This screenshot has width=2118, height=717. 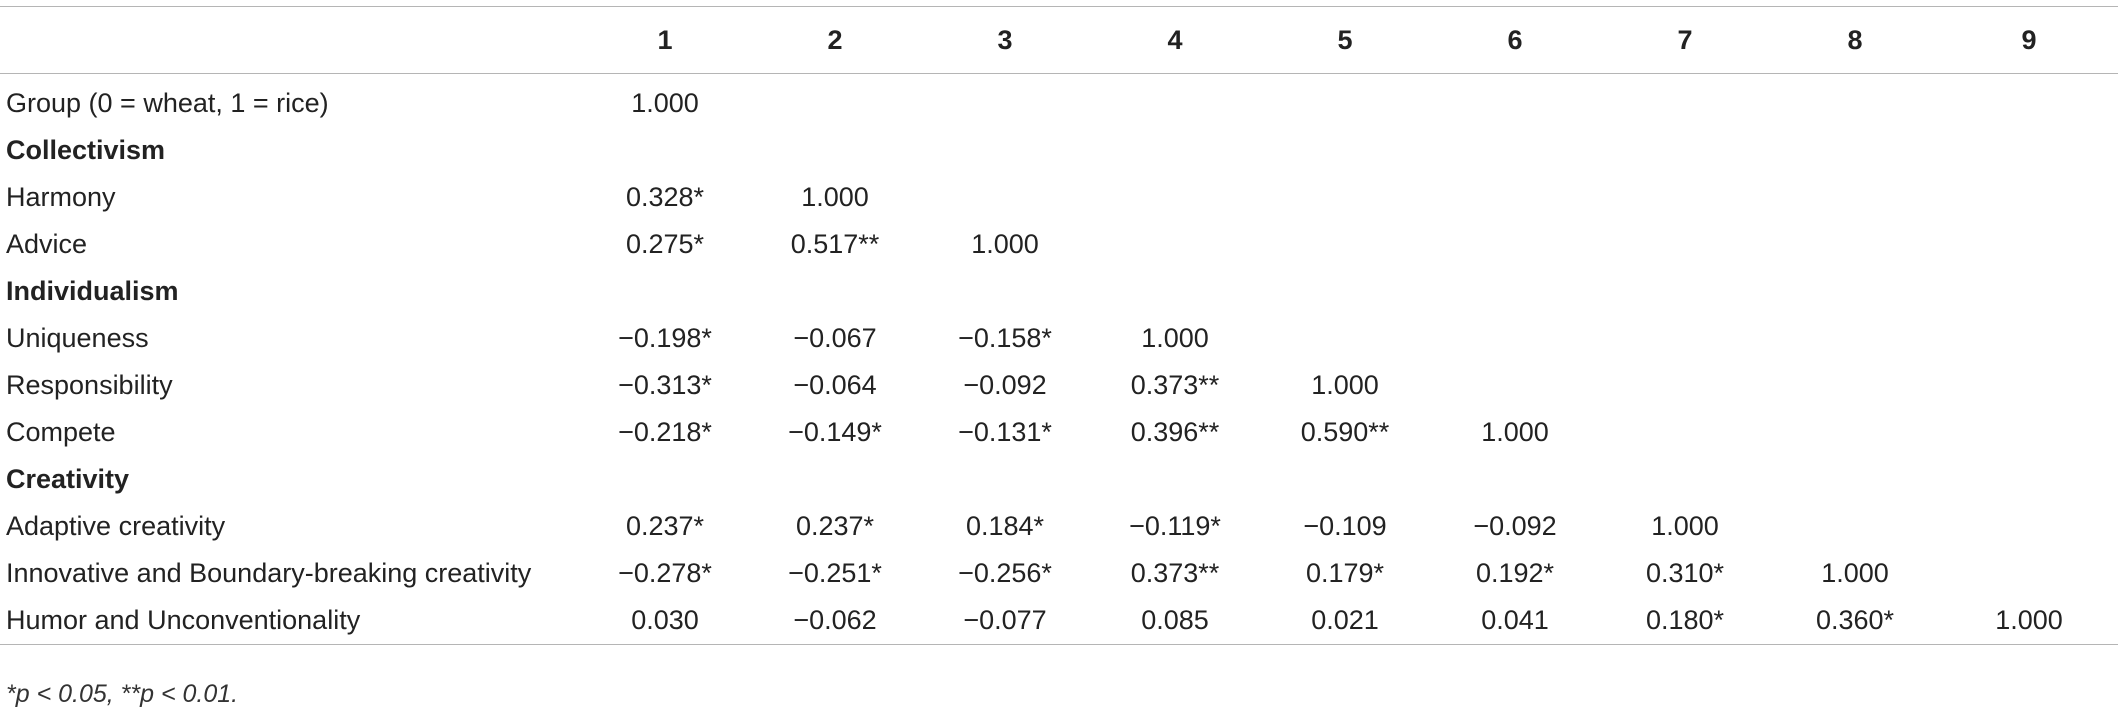 What do you see at coordinates (1175, 40) in the screenshot?
I see `header-cell: 4` at bounding box center [1175, 40].